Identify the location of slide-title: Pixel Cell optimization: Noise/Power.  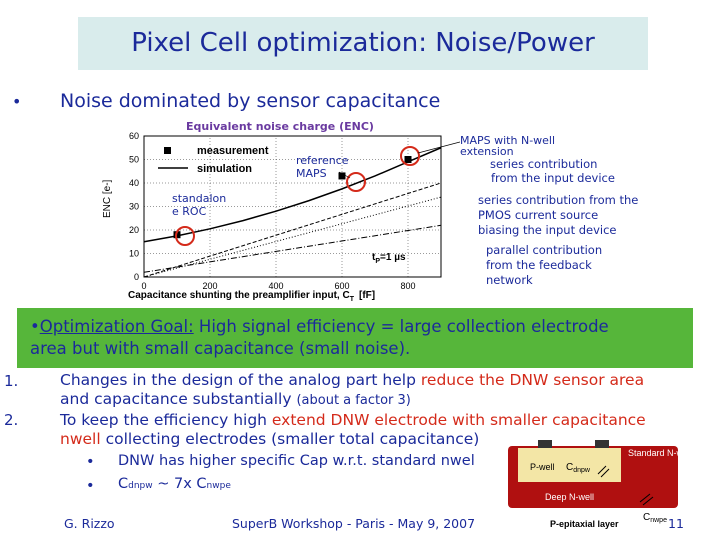
(363, 43).